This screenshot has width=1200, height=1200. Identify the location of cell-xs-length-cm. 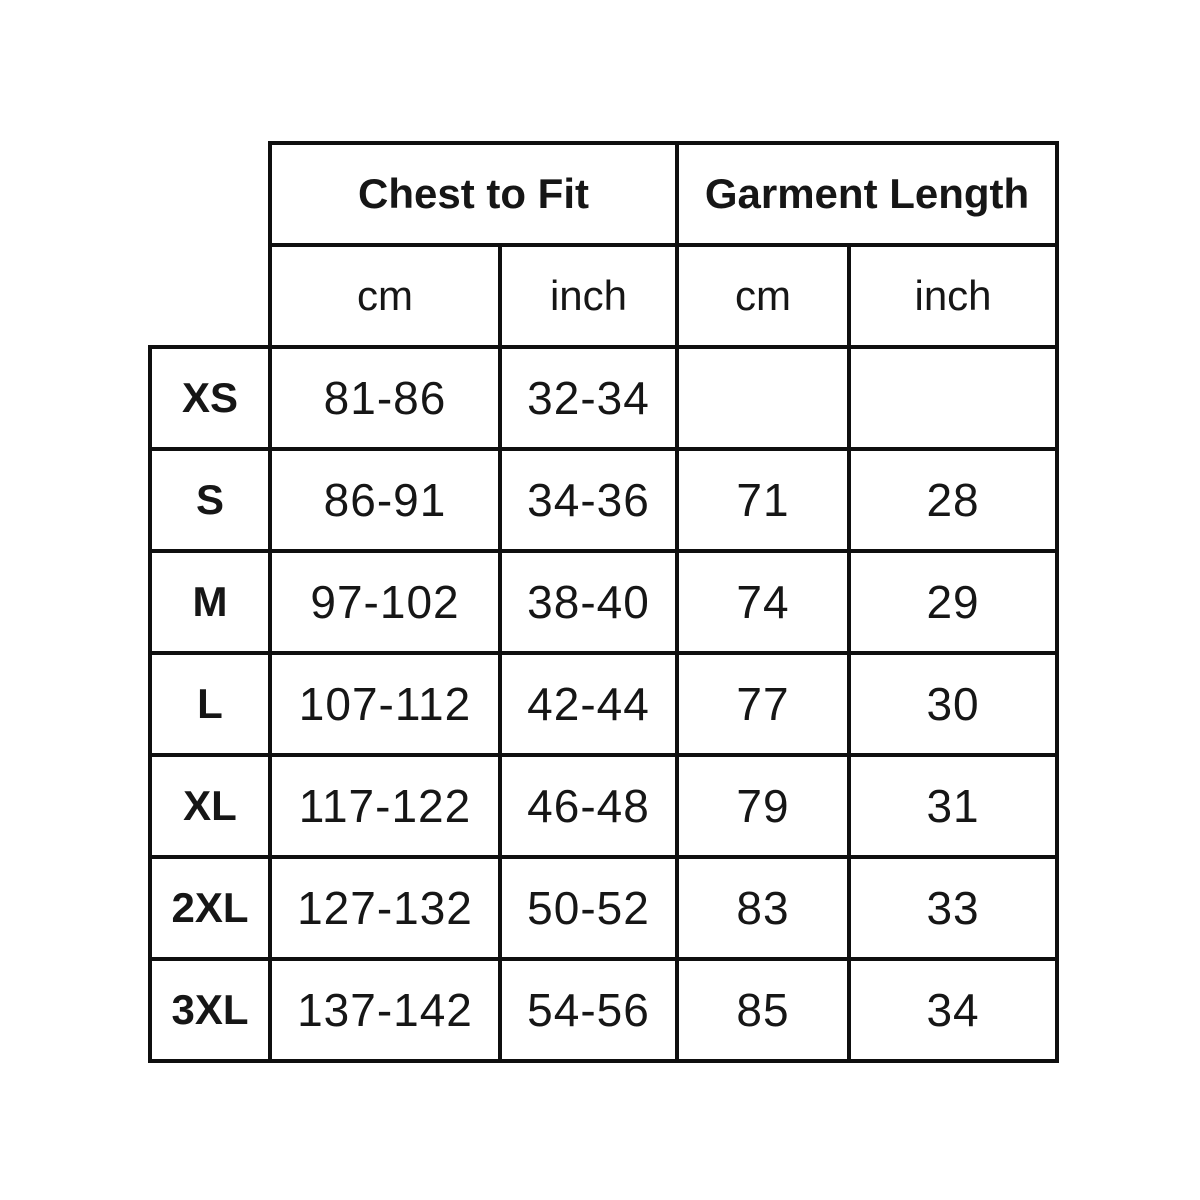
(763, 398).